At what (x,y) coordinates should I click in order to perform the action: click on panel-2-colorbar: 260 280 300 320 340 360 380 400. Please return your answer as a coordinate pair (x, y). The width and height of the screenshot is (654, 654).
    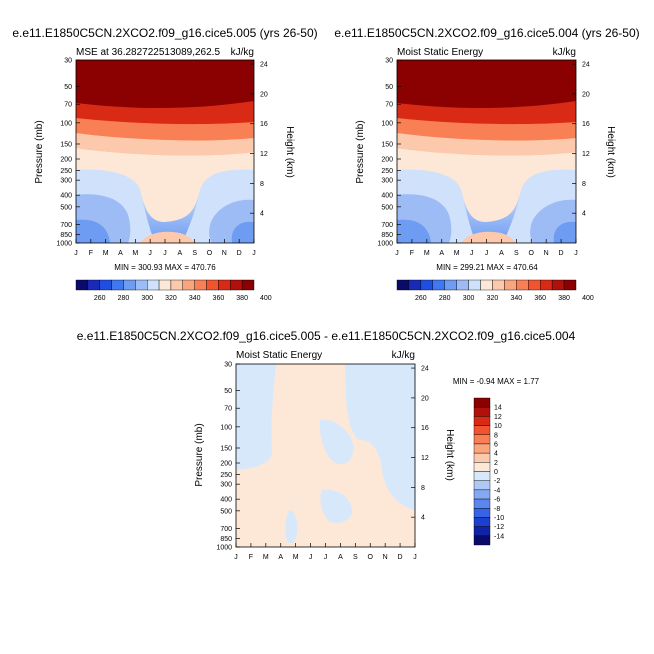
    Looking at the image, I should click on (495, 290).